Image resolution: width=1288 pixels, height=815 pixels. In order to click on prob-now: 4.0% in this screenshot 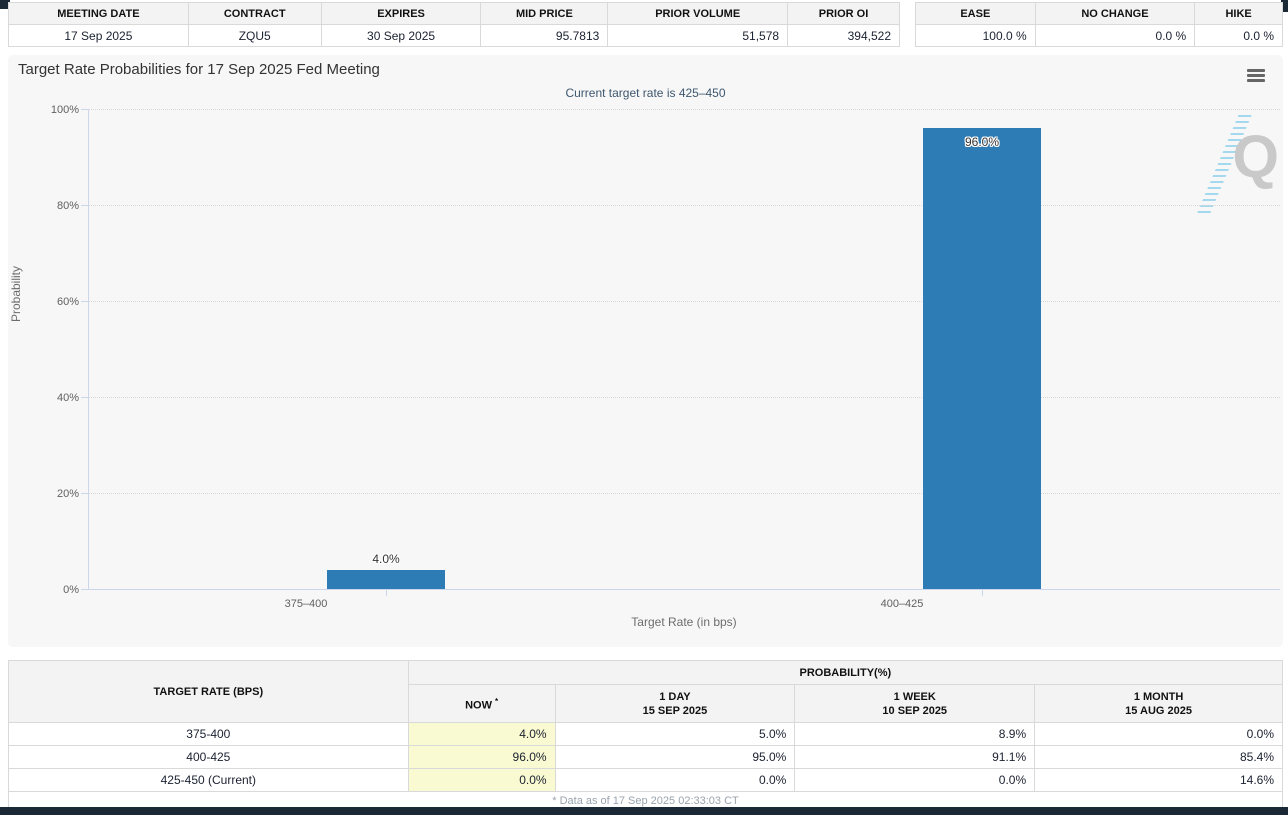, I will do `click(481, 734)`.